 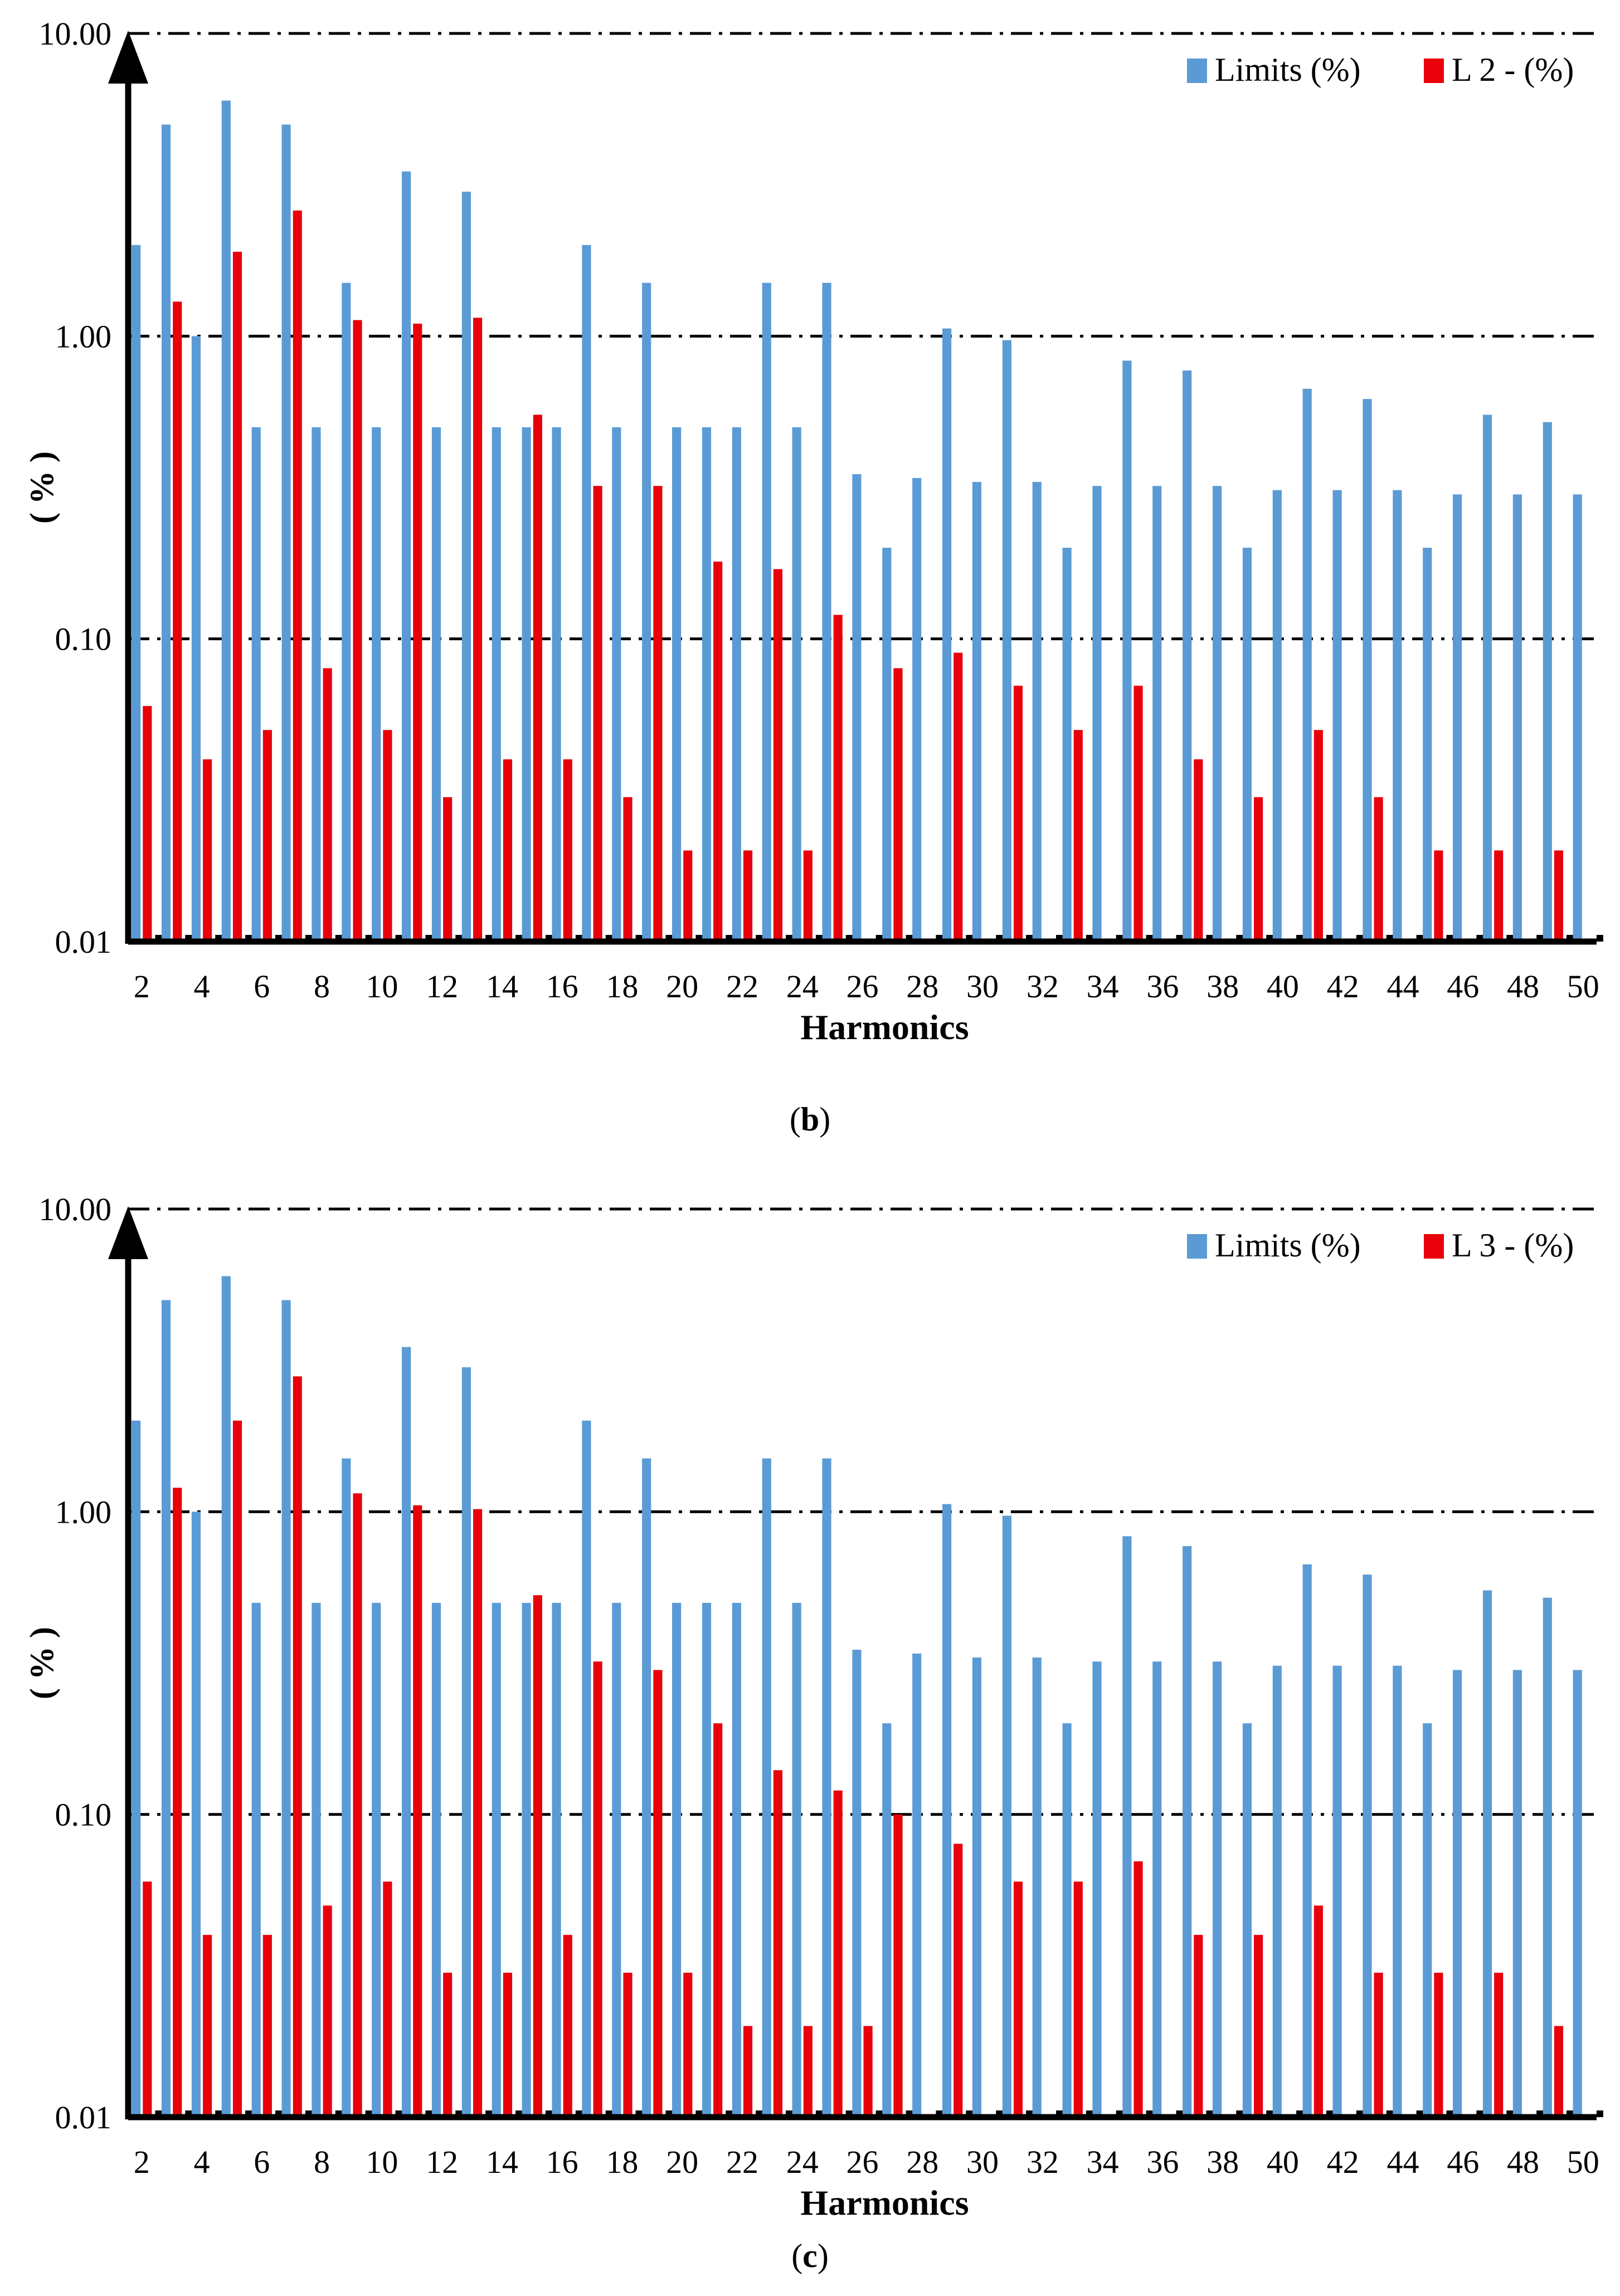 I want to click on x-tick-label: 40, so click(x=1283, y=986).